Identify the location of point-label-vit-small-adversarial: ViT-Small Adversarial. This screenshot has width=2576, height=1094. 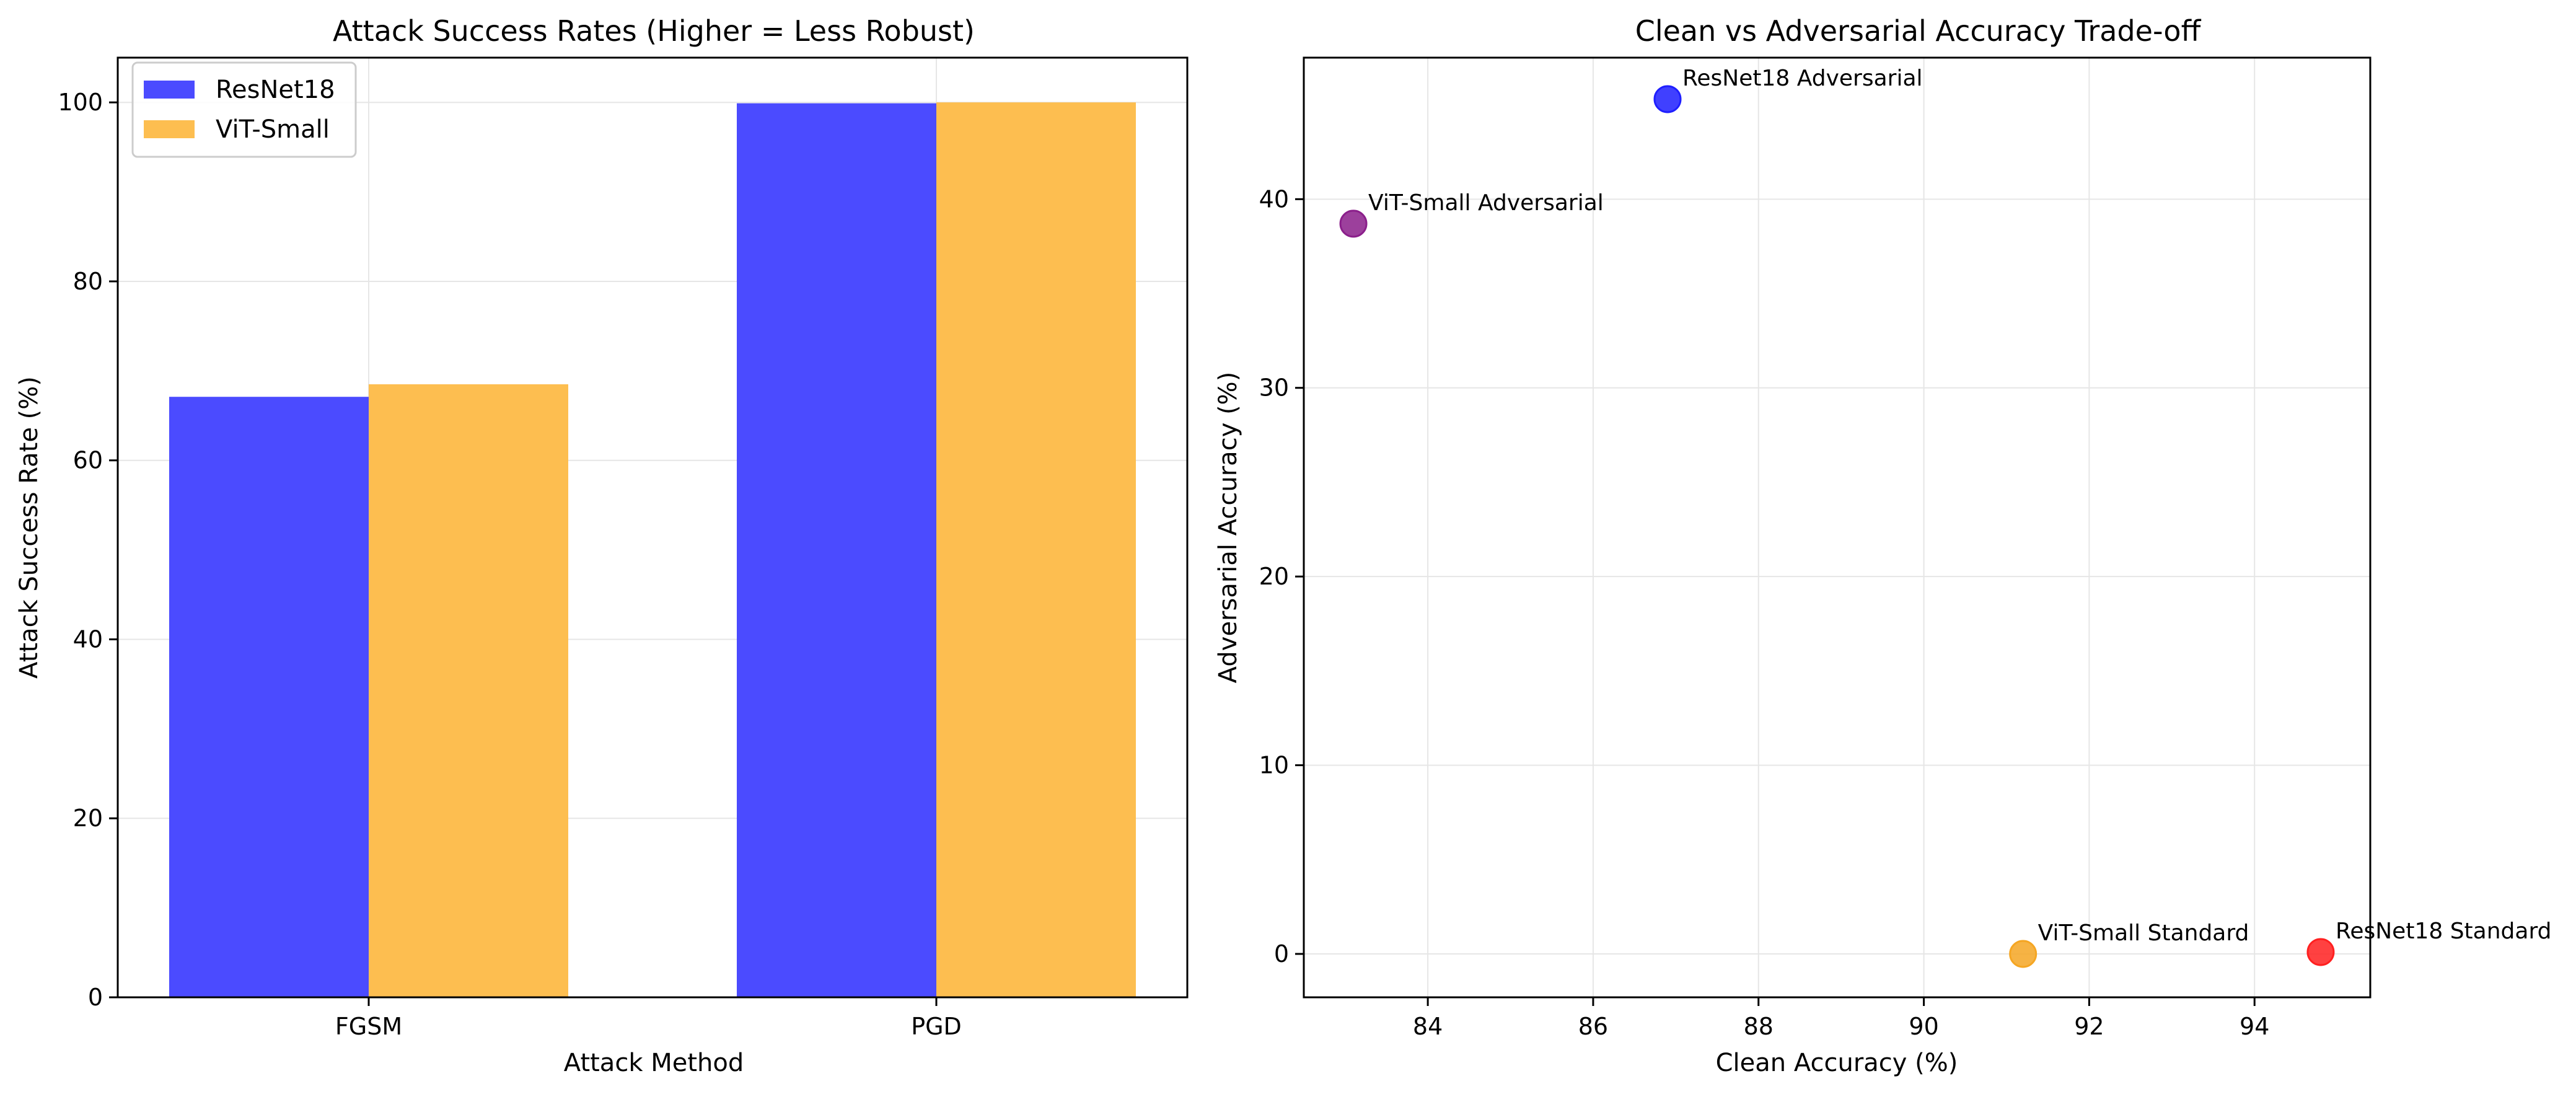
(1486, 203).